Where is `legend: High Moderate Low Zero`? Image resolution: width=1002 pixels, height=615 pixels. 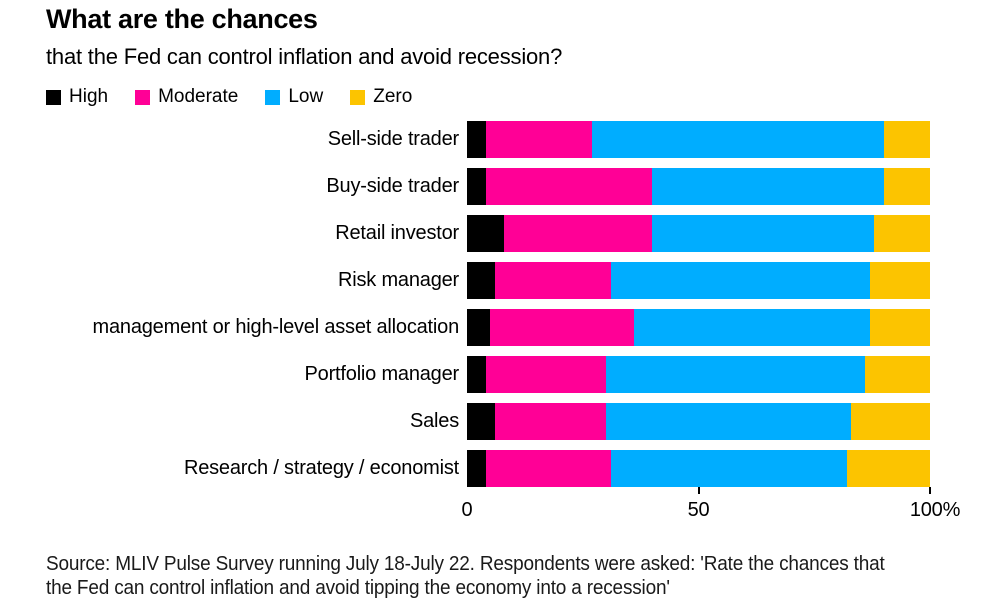 legend: High Moderate Low Zero is located at coordinates (229, 97).